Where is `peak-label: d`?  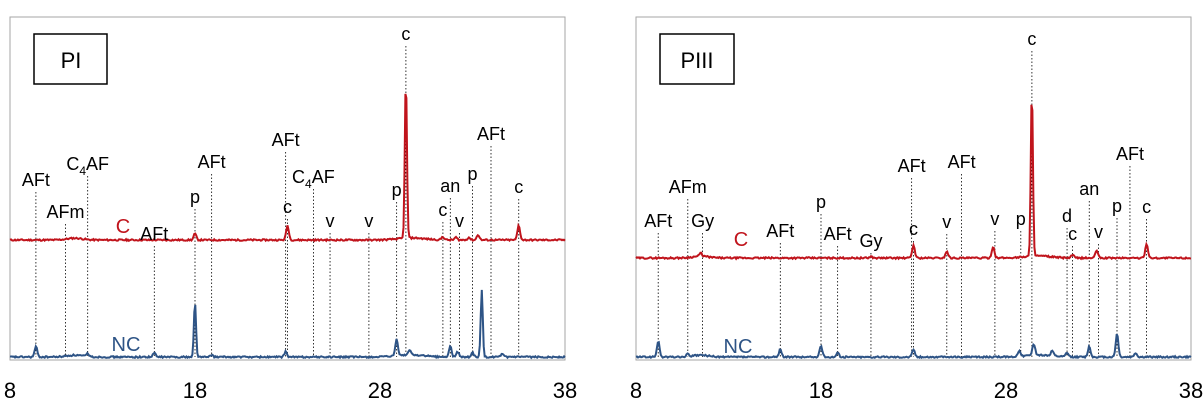 peak-label: d is located at coordinates (1067, 216).